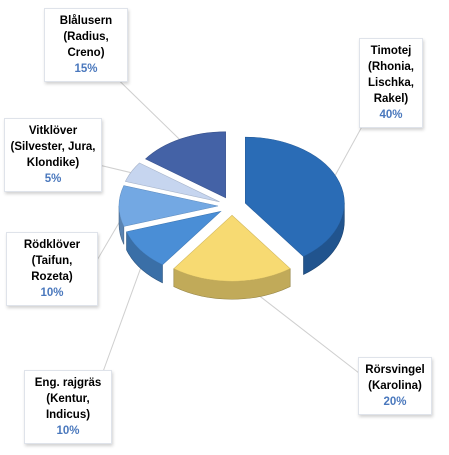  I want to click on callout-name: Rörsvingel, so click(395, 370).